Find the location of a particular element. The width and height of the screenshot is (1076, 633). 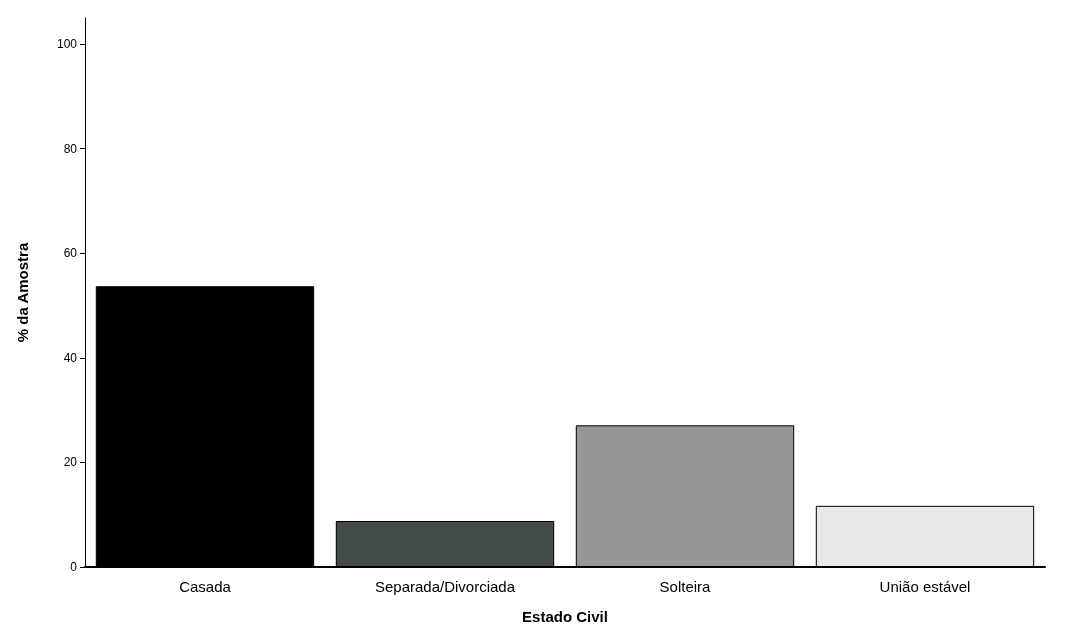

x-tick-label: Casada is located at coordinates (205, 586).